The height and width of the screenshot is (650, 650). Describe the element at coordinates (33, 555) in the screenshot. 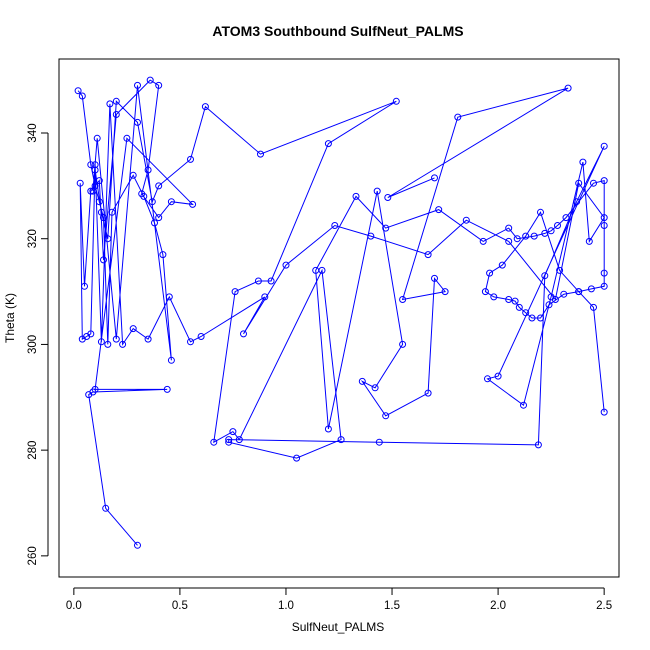

I see `y-tick-label: 260` at that location.